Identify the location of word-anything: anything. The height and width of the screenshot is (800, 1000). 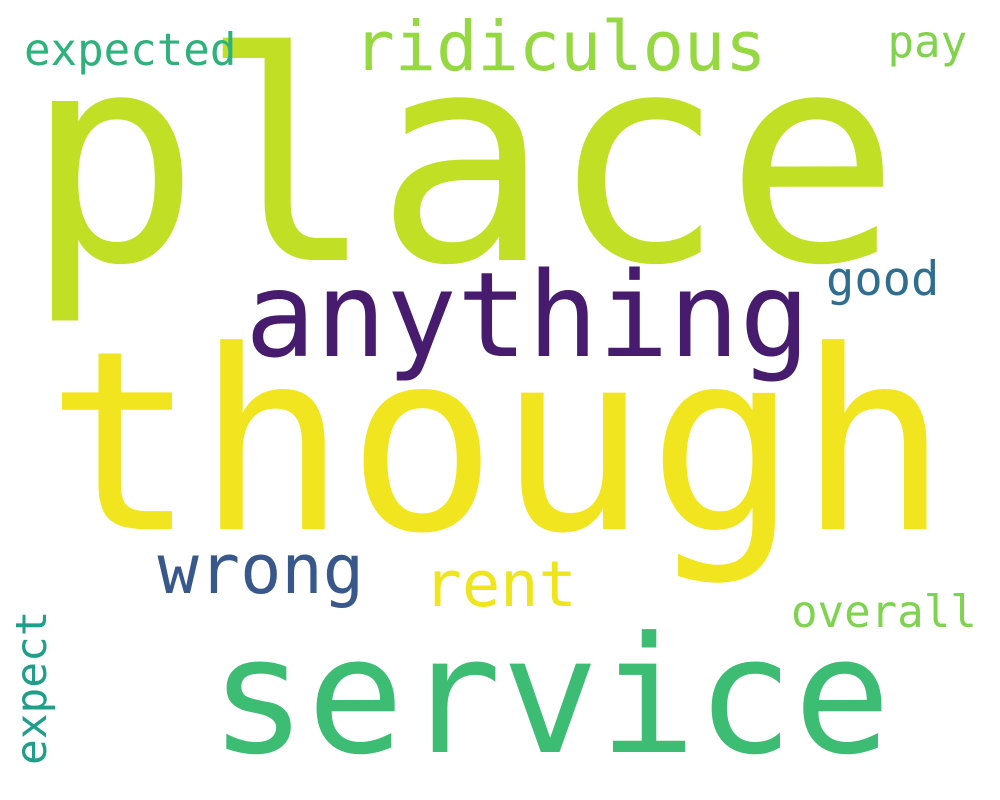
(527, 315).